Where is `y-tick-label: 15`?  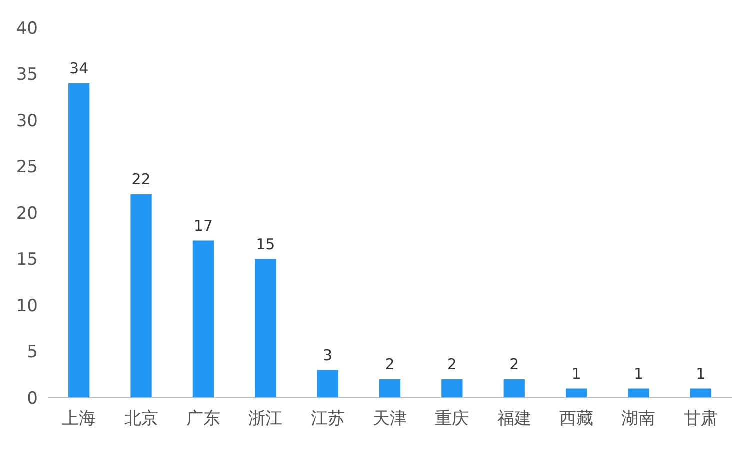 y-tick-label: 15 is located at coordinates (27, 260).